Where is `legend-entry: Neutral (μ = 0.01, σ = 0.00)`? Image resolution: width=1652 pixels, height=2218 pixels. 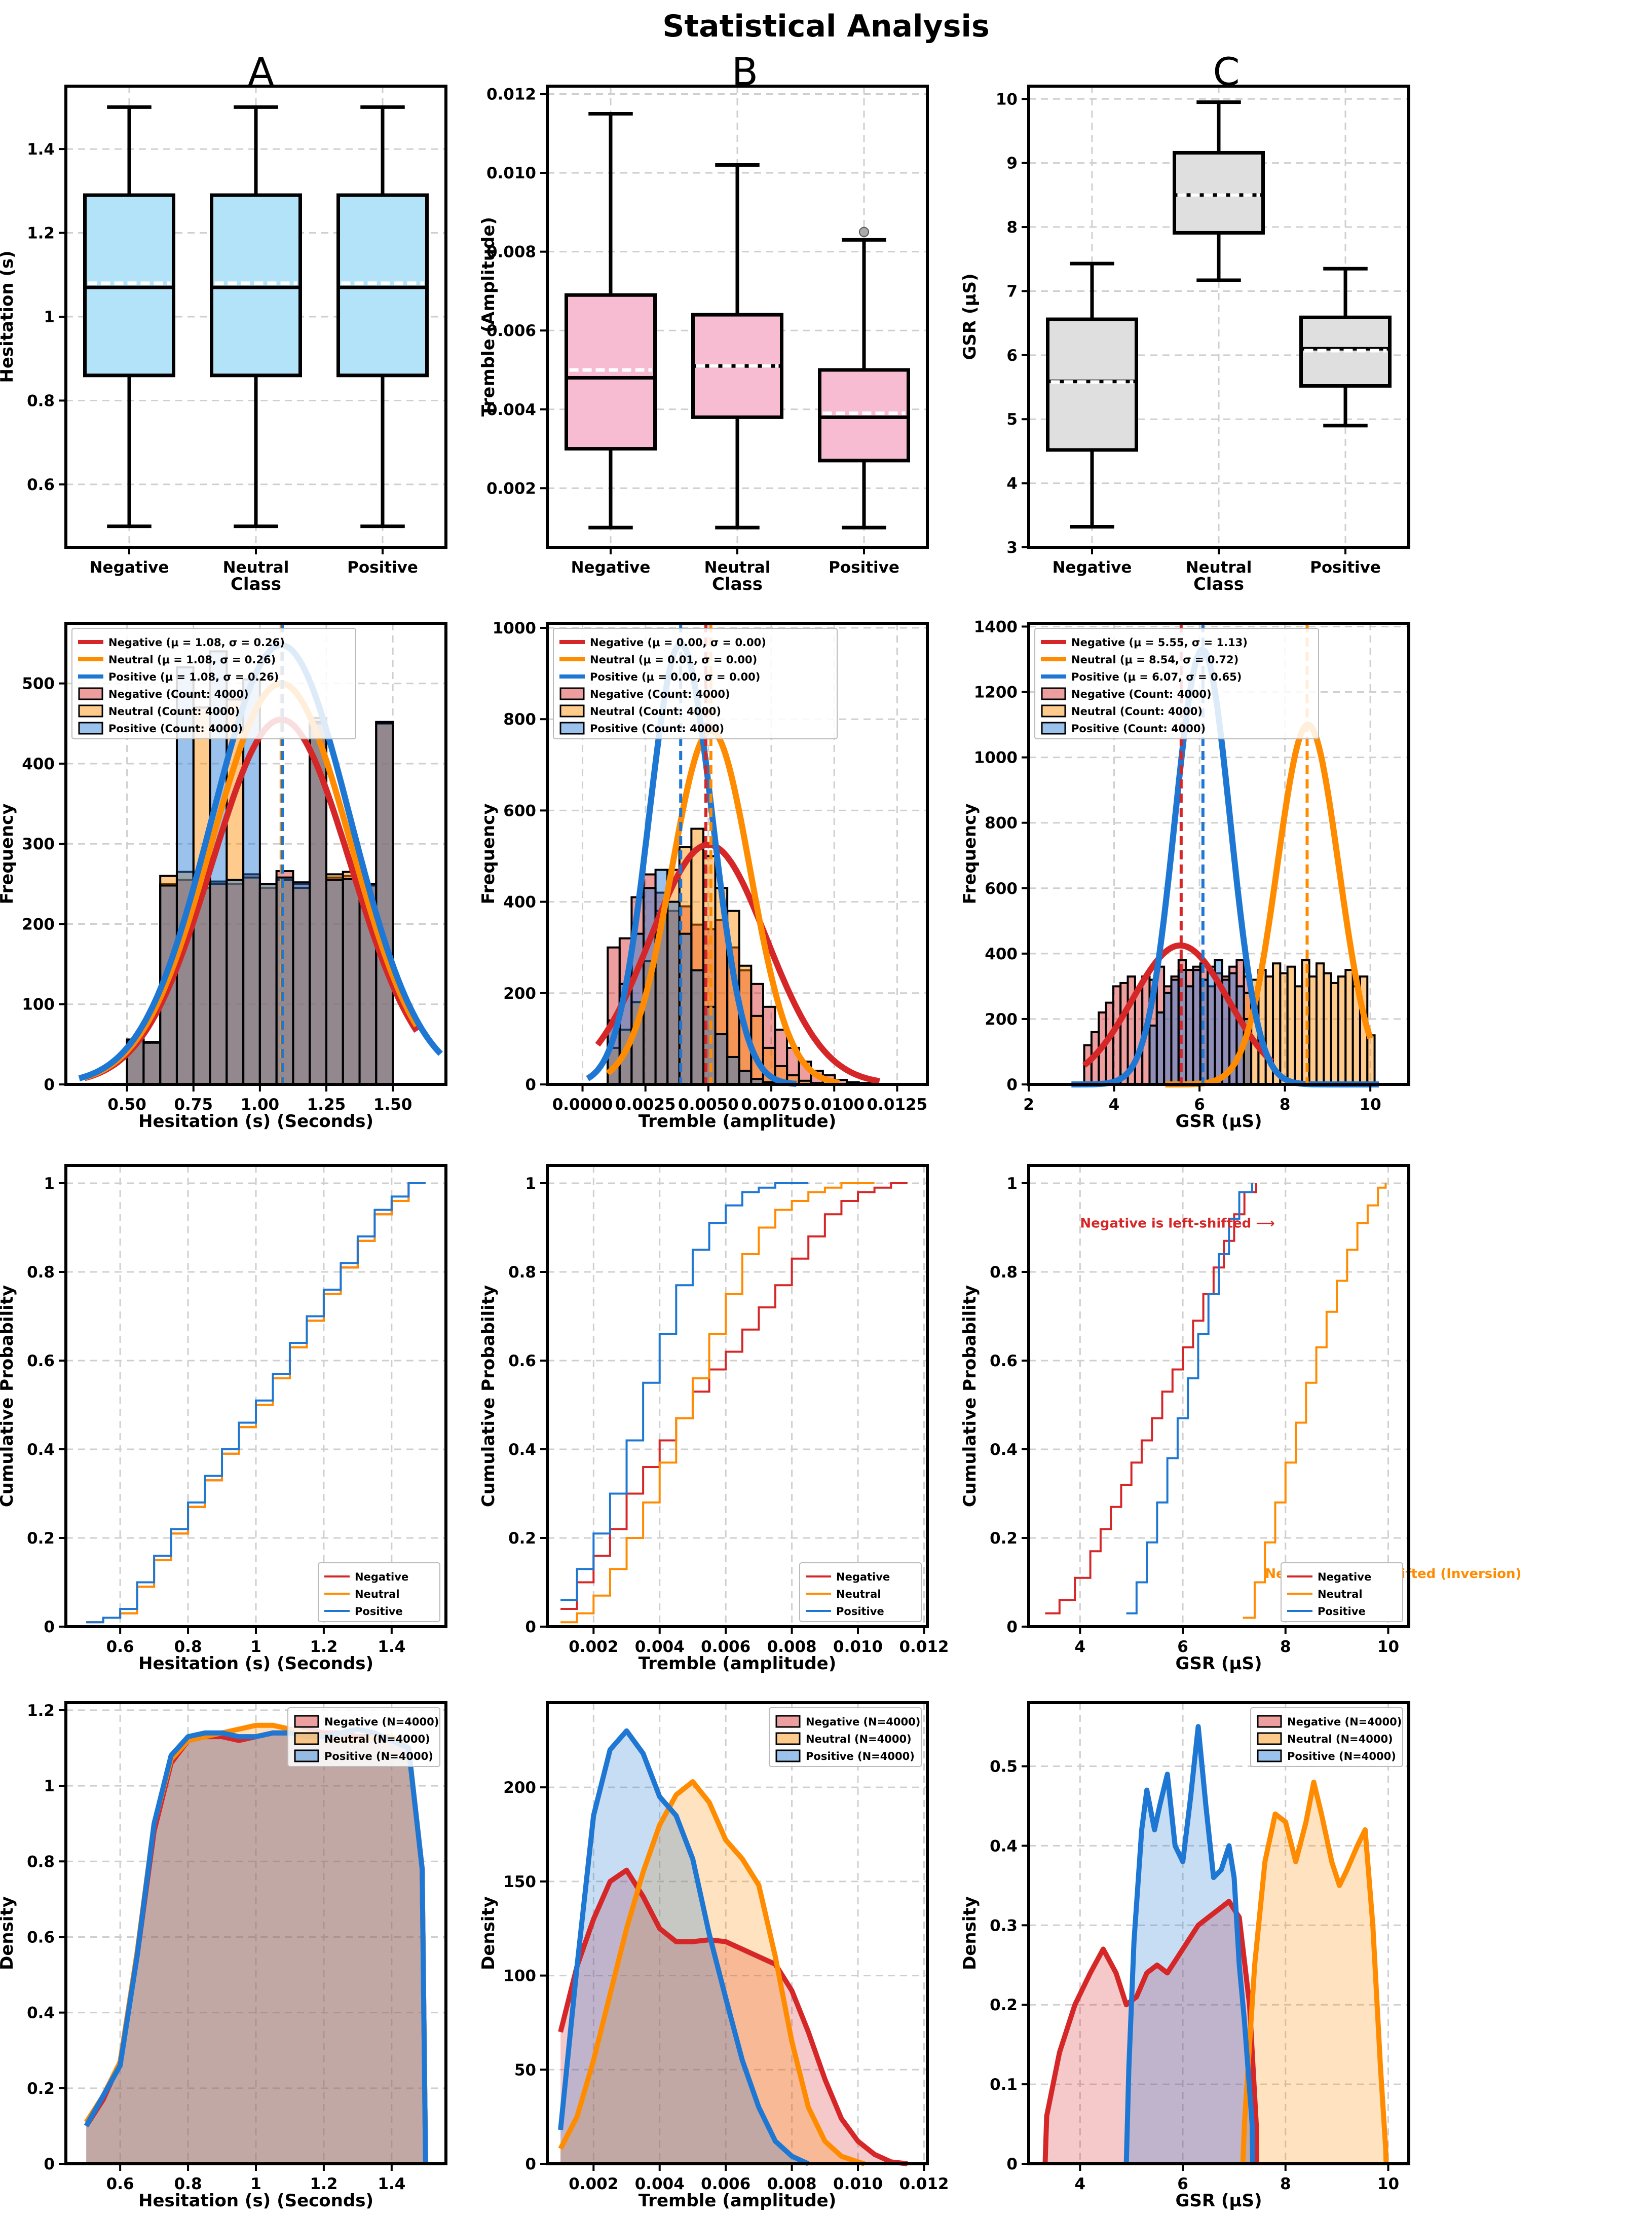
legend-entry: Neutral (μ = 0.01, σ = 0.00) is located at coordinates (673, 660).